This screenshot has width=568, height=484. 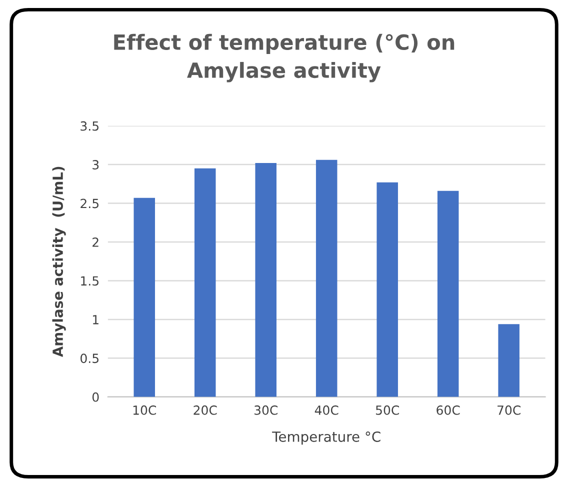 What do you see at coordinates (95, 397) in the screenshot?
I see `y-tick-label: 0` at bounding box center [95, 397].